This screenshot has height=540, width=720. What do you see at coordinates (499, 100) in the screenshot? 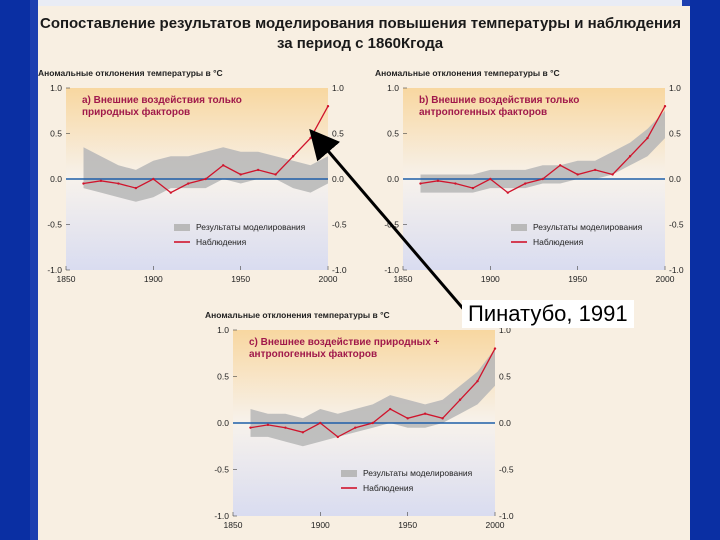
I see `panel-subtitle: b) Внешние воздействия только` at bounding box center [499, 100].